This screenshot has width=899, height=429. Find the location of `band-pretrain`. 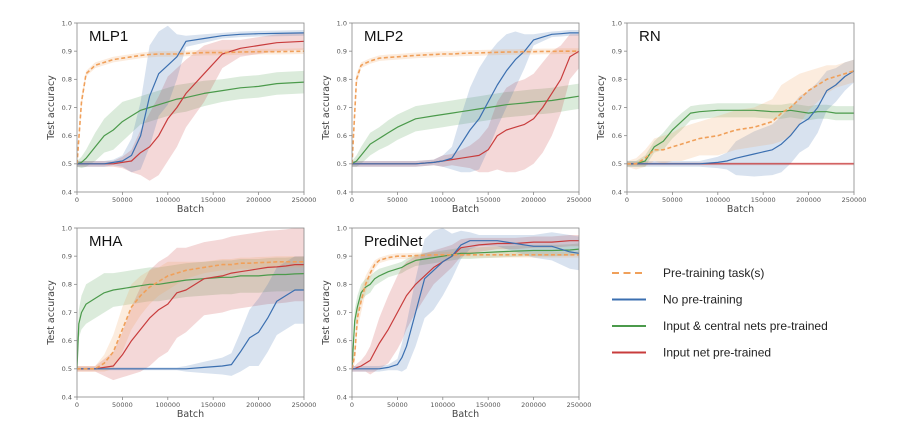

band-pretrain is located at coordinates (465, 311).